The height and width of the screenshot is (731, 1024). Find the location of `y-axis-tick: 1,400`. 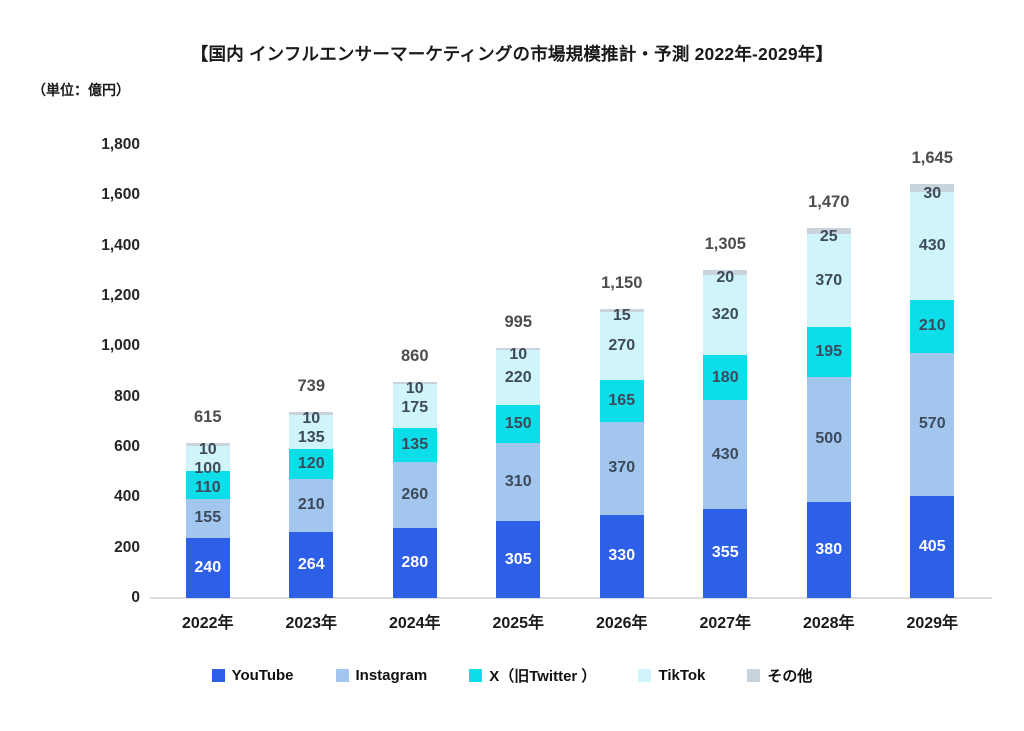

y-axis-tick: 1,400 is located at coordinates (120, 245).